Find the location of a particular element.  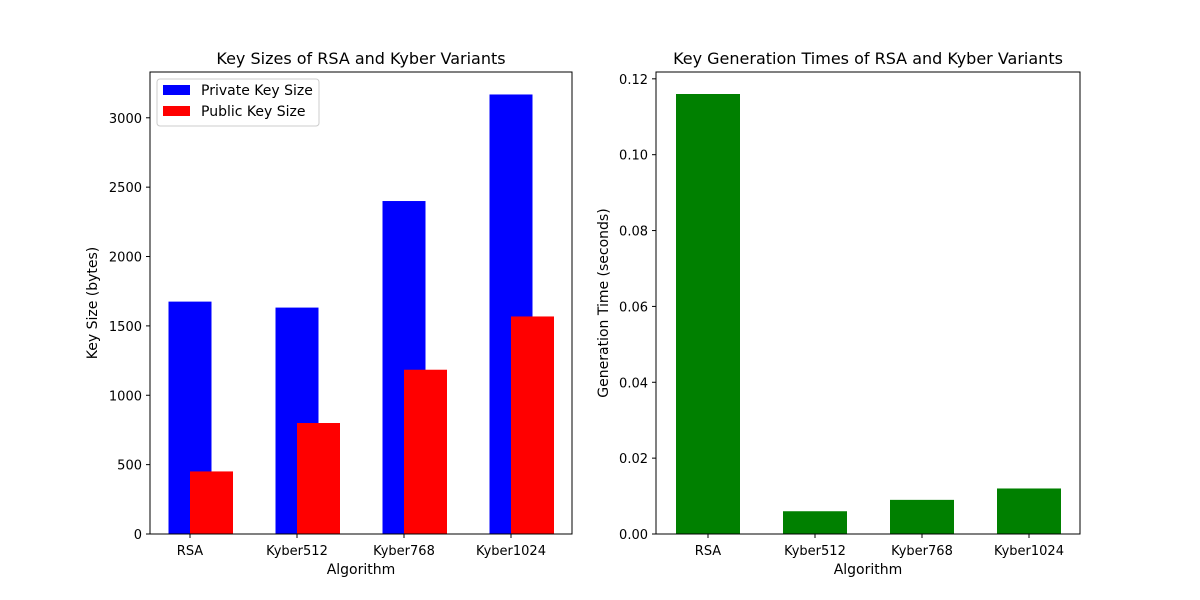

y-tick-label: 0.06 is located at coordinates (633, 307).